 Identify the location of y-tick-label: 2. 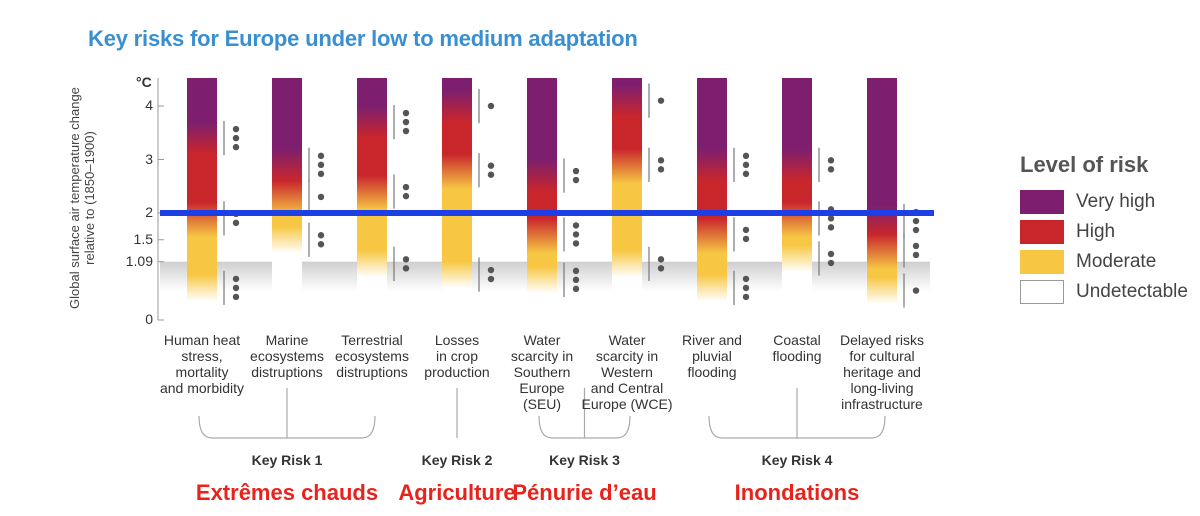
(149, 212).